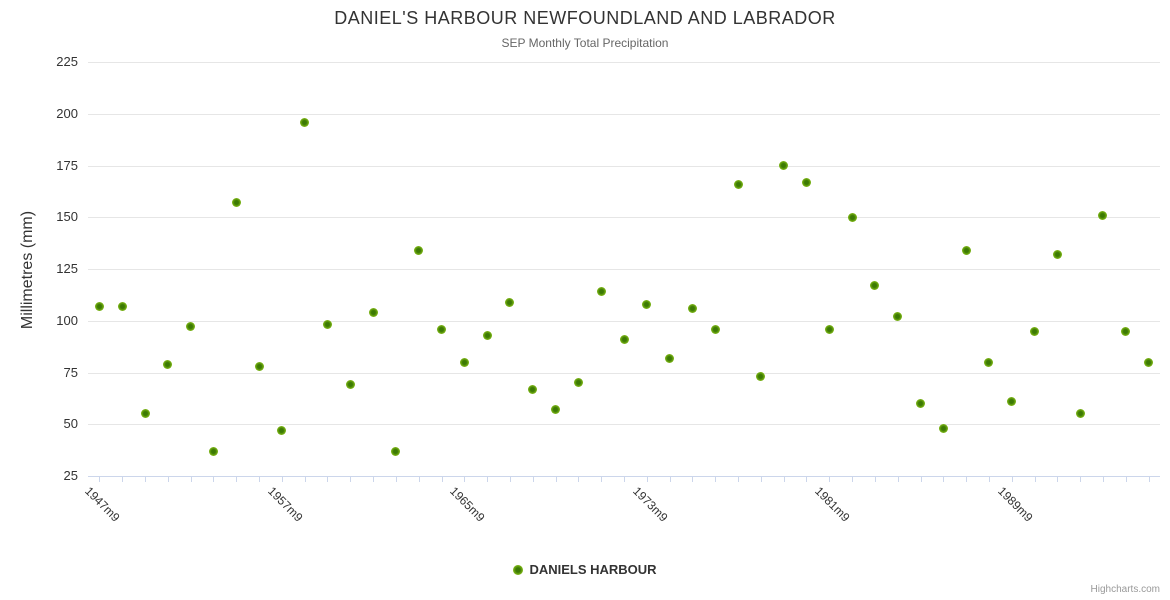  What do you see at coordinates (67, 113) in the screenshot?
I see `y-axis-label: 200` at bounding box center [67, 113].